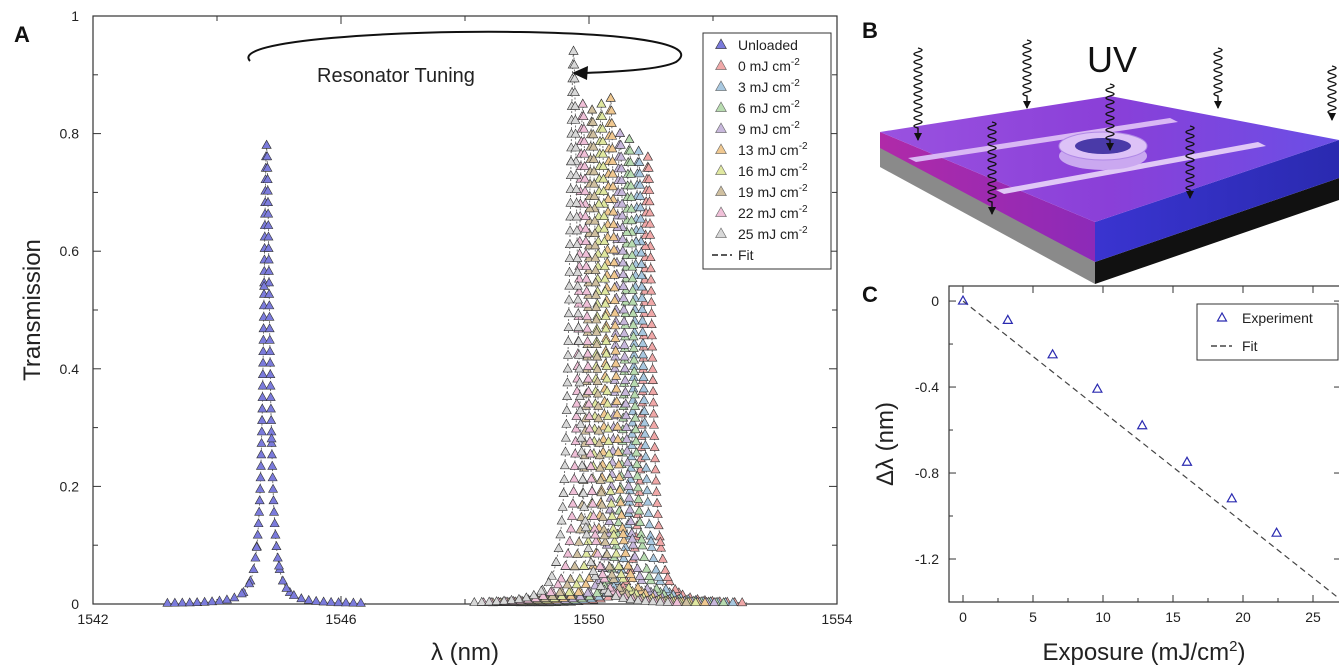 The height and width of the screenshot is (666, 1339). What do you see at coordinates (963, 299) in the screenshot?
I see `experiment-point` at bounding box center [963, 299].